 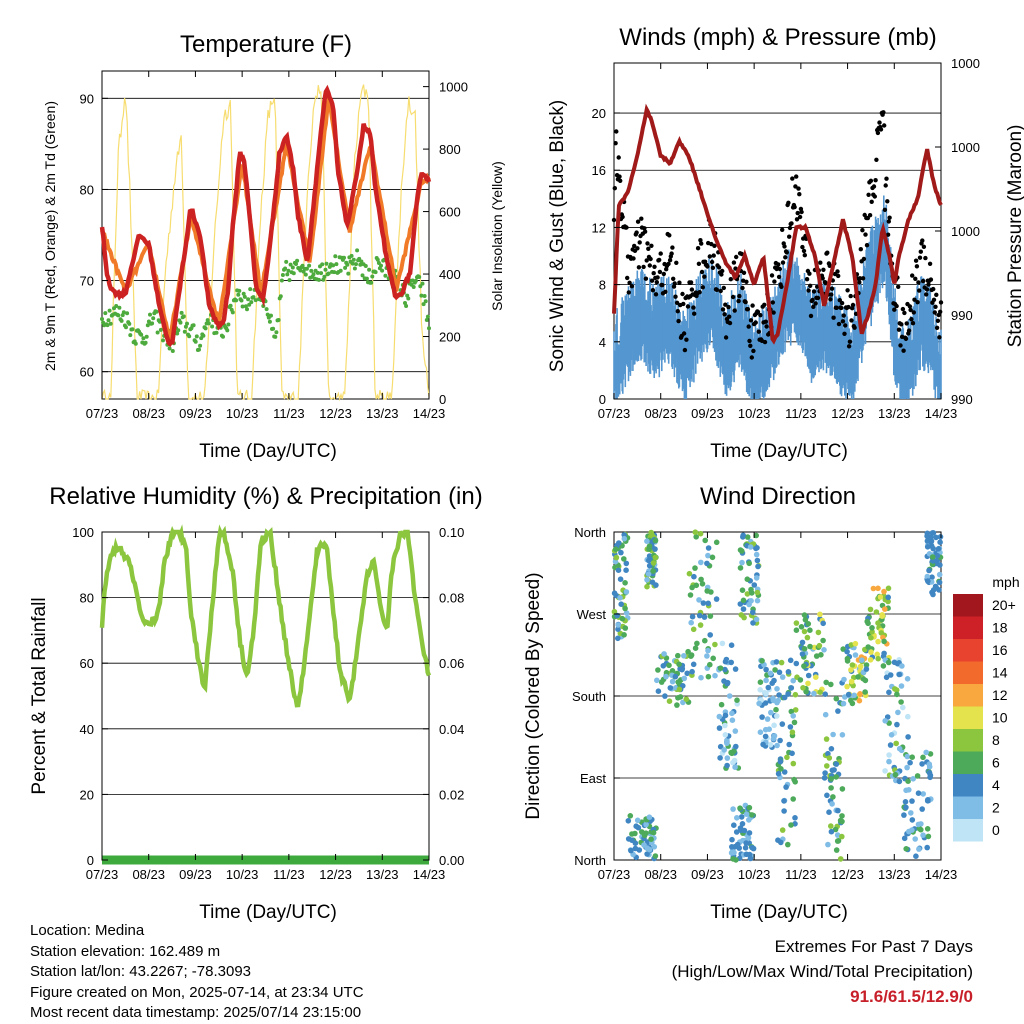 I want to click on direction-xtick-label: 11/23, so click(x=801, y=874).